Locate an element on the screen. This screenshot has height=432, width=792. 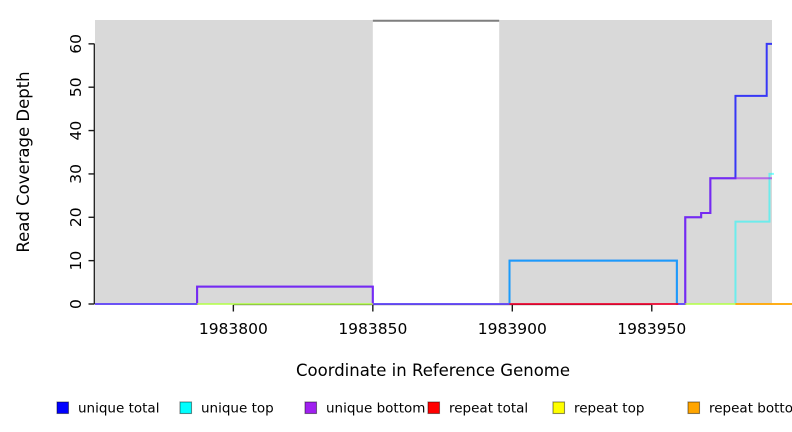
y-tick-label: 0 is located at coordinates (76, 304).